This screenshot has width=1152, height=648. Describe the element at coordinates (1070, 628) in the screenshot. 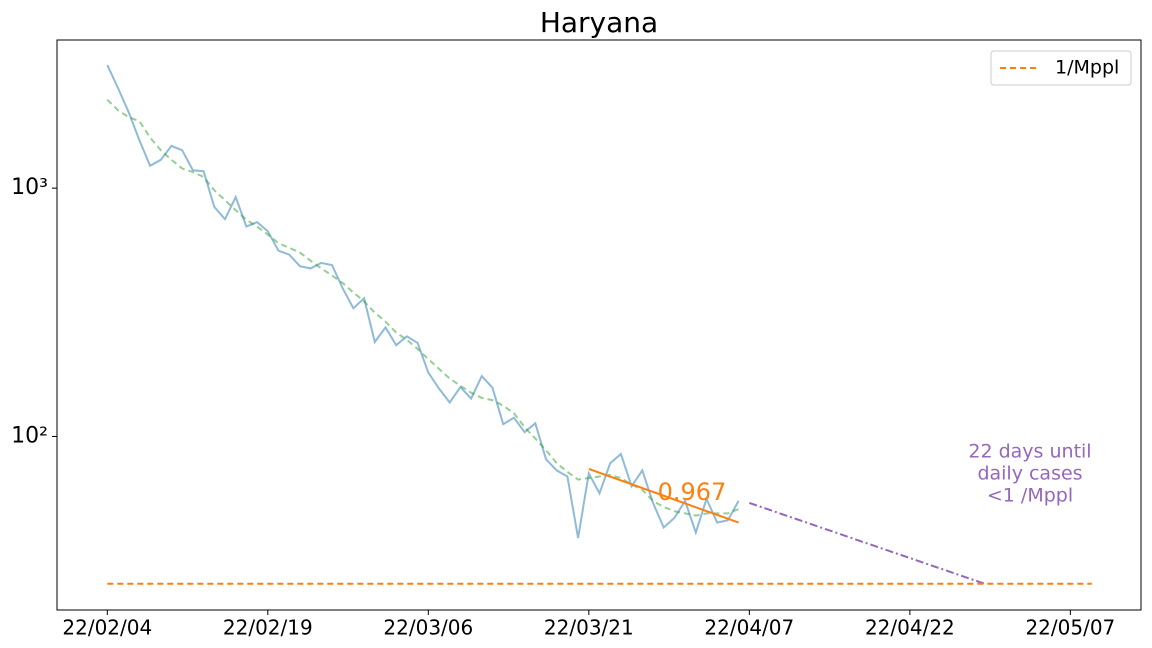

I see `x-tick-label: 22/05/07` at that location.